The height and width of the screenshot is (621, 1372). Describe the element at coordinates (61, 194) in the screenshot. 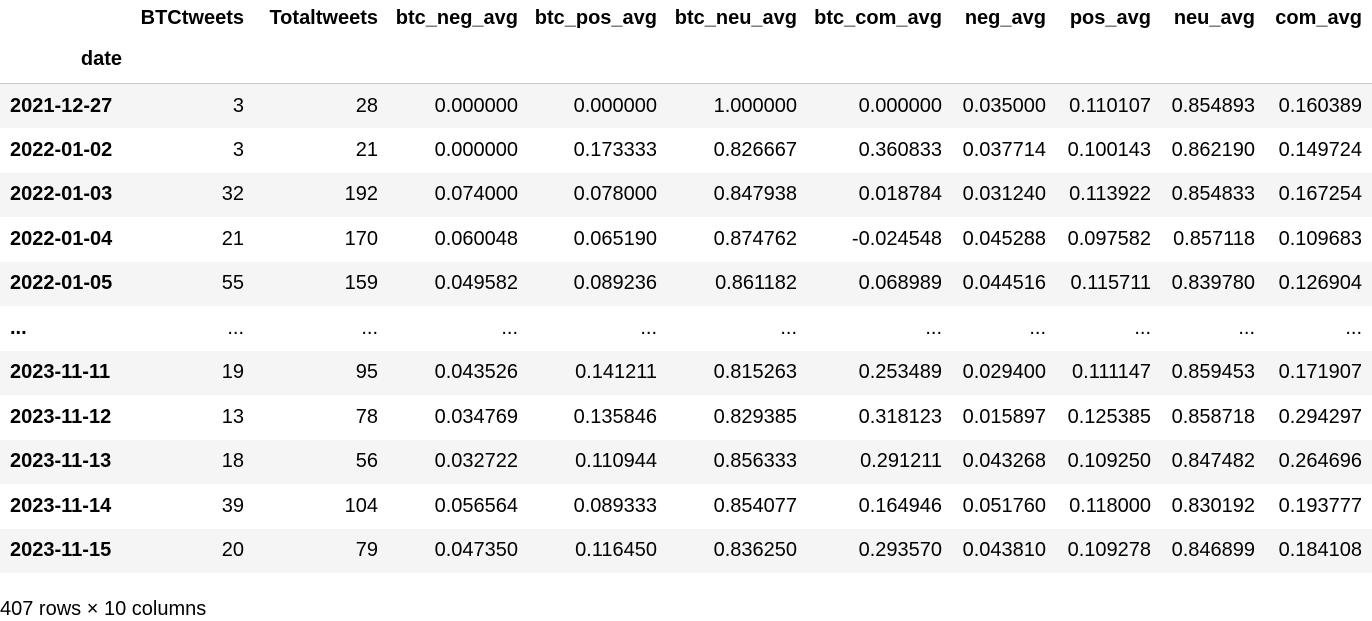

I see `row-index-label: 2022-01-03` at that location.